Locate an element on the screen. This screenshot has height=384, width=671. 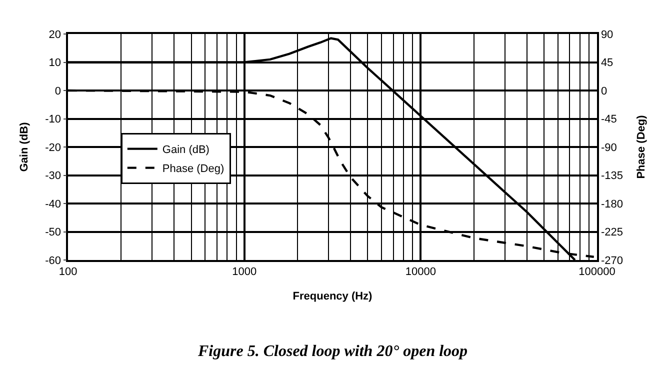
y2-tick-label: -45 is located at coordinates (608, 120).